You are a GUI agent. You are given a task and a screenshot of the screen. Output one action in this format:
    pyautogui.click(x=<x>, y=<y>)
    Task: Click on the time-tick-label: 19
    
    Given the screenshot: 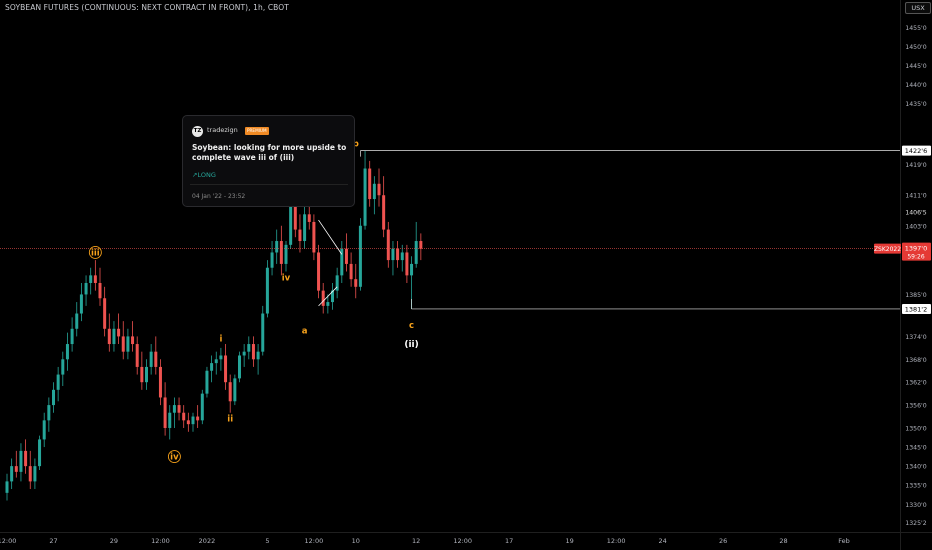 What is the action you would take?
    pyautogui.click(x=570, y=541)
    